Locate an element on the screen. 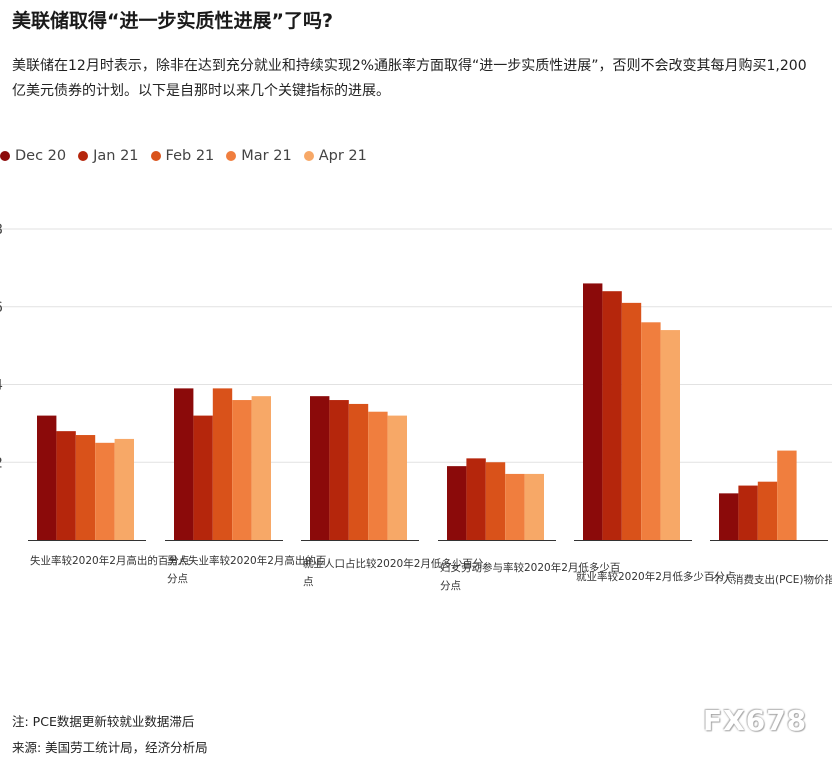  category-label: 失业率较2020年2月高出的百分点 is located at coordinates (109, 560).